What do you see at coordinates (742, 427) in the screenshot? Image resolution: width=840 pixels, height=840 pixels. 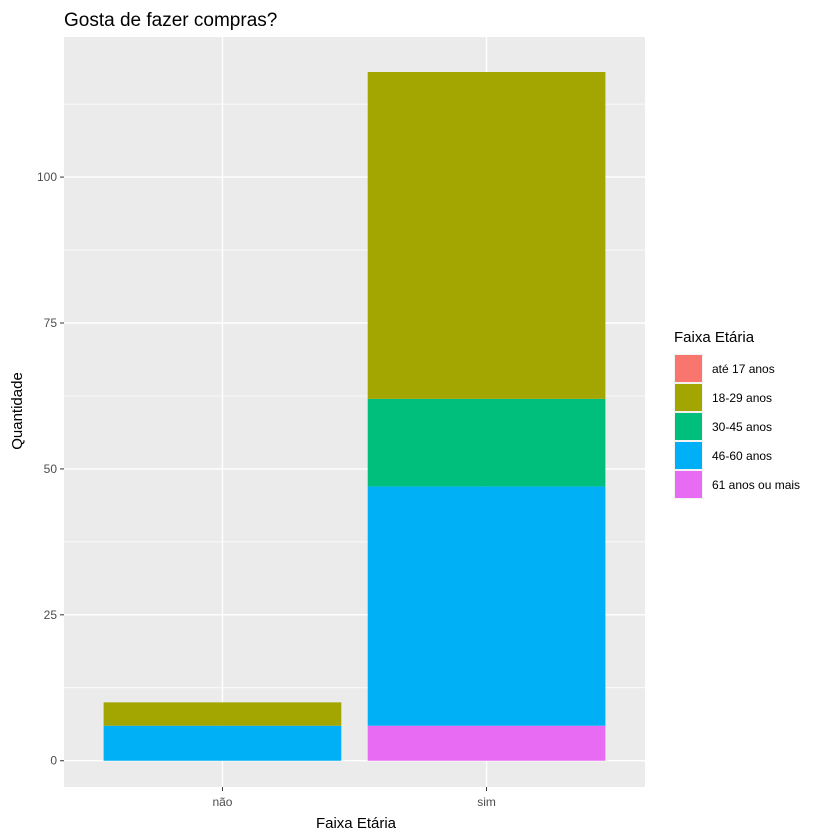 I see `legend-label: 30-45 anos` at bounding box center [742, 427].